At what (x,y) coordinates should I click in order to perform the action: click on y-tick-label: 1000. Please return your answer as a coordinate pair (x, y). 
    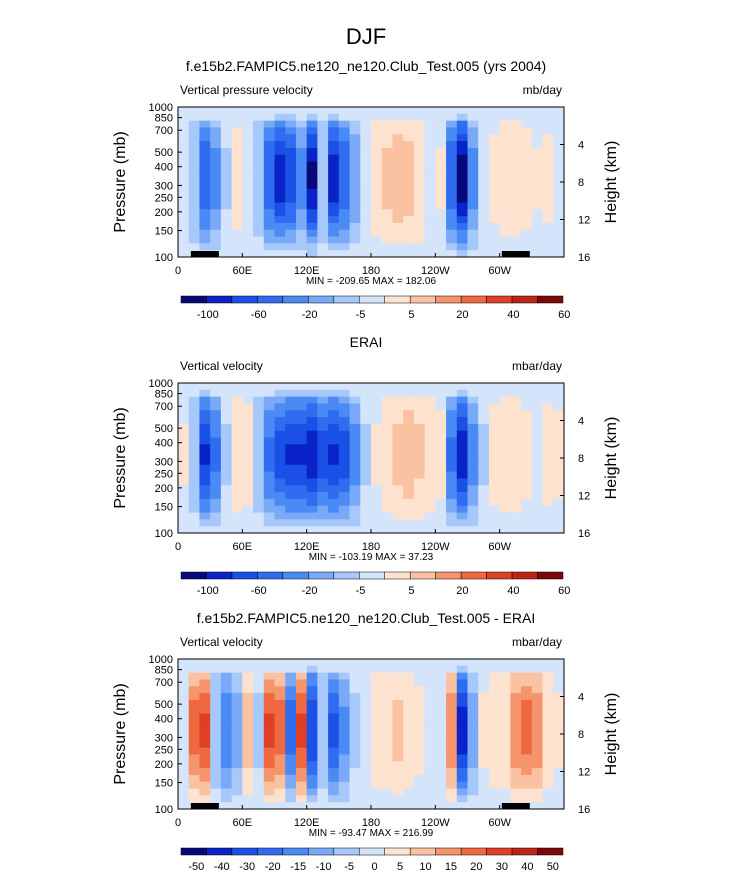
    Looking at the image, I should click on (161, 660).